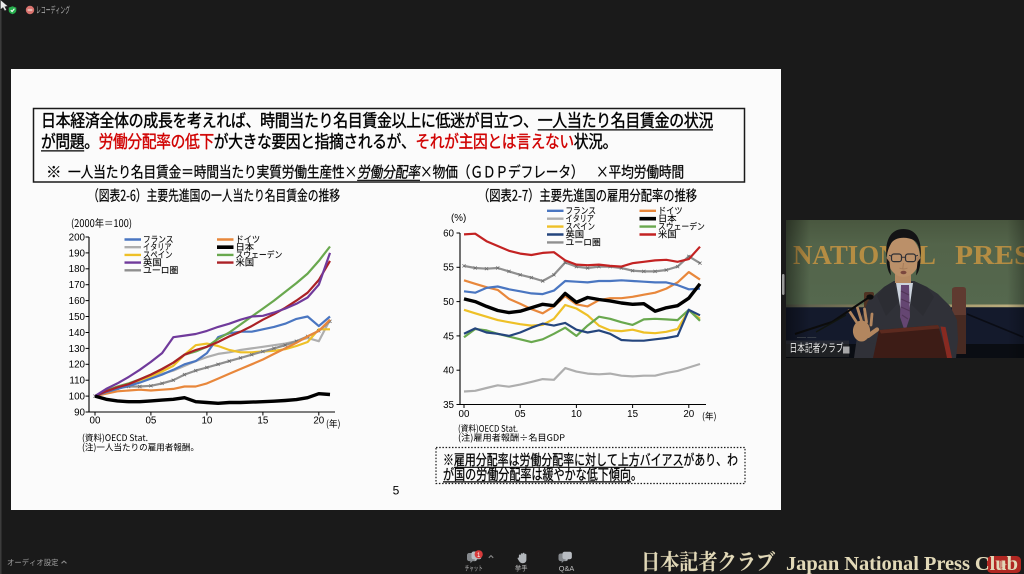  Describe the element at coordinates (77, 285) in the screenshot. I see `svg-text: 170` at that location.